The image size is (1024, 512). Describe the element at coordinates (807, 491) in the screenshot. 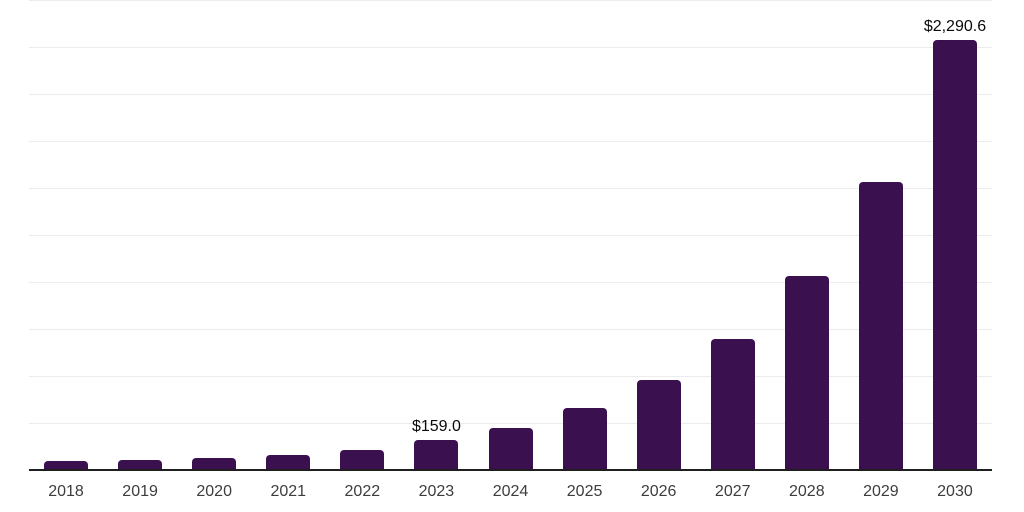

I see `x-tick-2028: 2028` at that location.